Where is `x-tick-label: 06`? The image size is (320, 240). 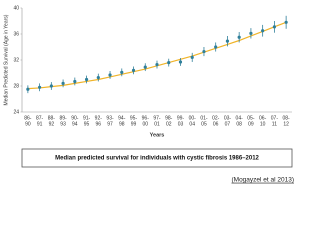 x-tick-label: 06 is located at coordinates (216, 124).